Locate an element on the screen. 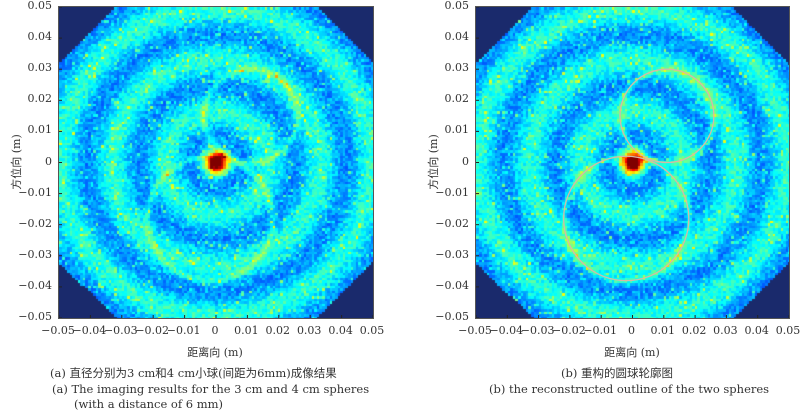  caption-en-a-line2: (with a distance of 6 mm) is located at coordinates (149, 404).